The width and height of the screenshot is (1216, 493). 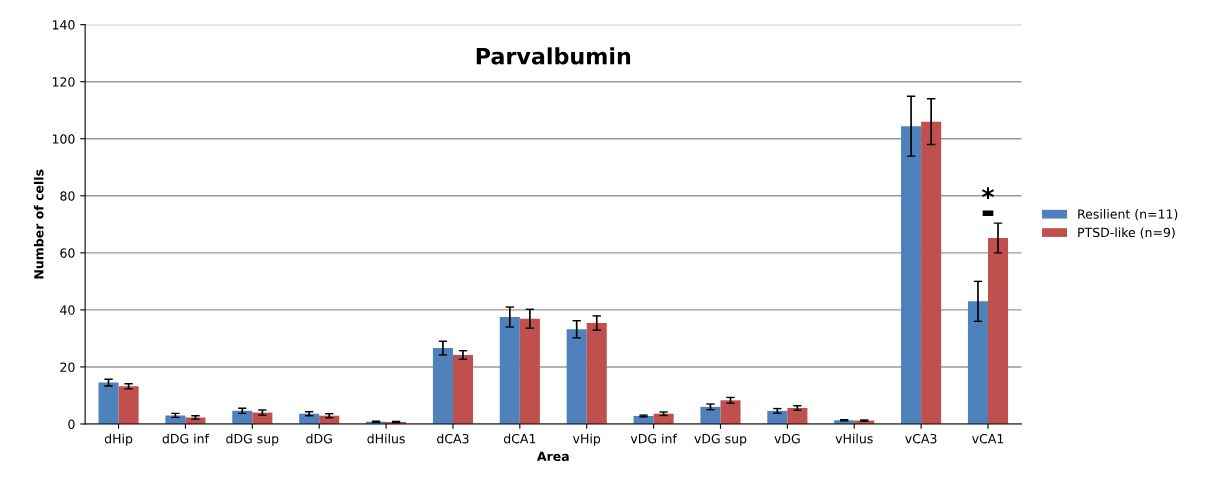 I want to click on x-tick-label: vDG, so click(x=787, y=438).